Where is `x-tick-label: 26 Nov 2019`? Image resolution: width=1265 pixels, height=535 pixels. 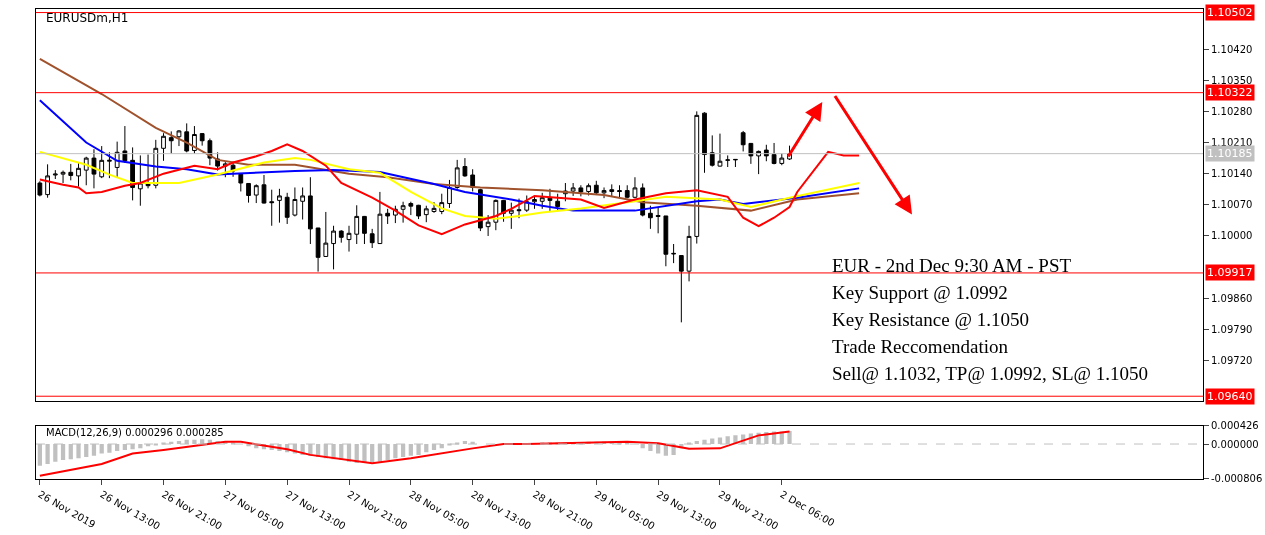
x-tick-label: 26 Nov 2019 is located at coordinates (67, 509).